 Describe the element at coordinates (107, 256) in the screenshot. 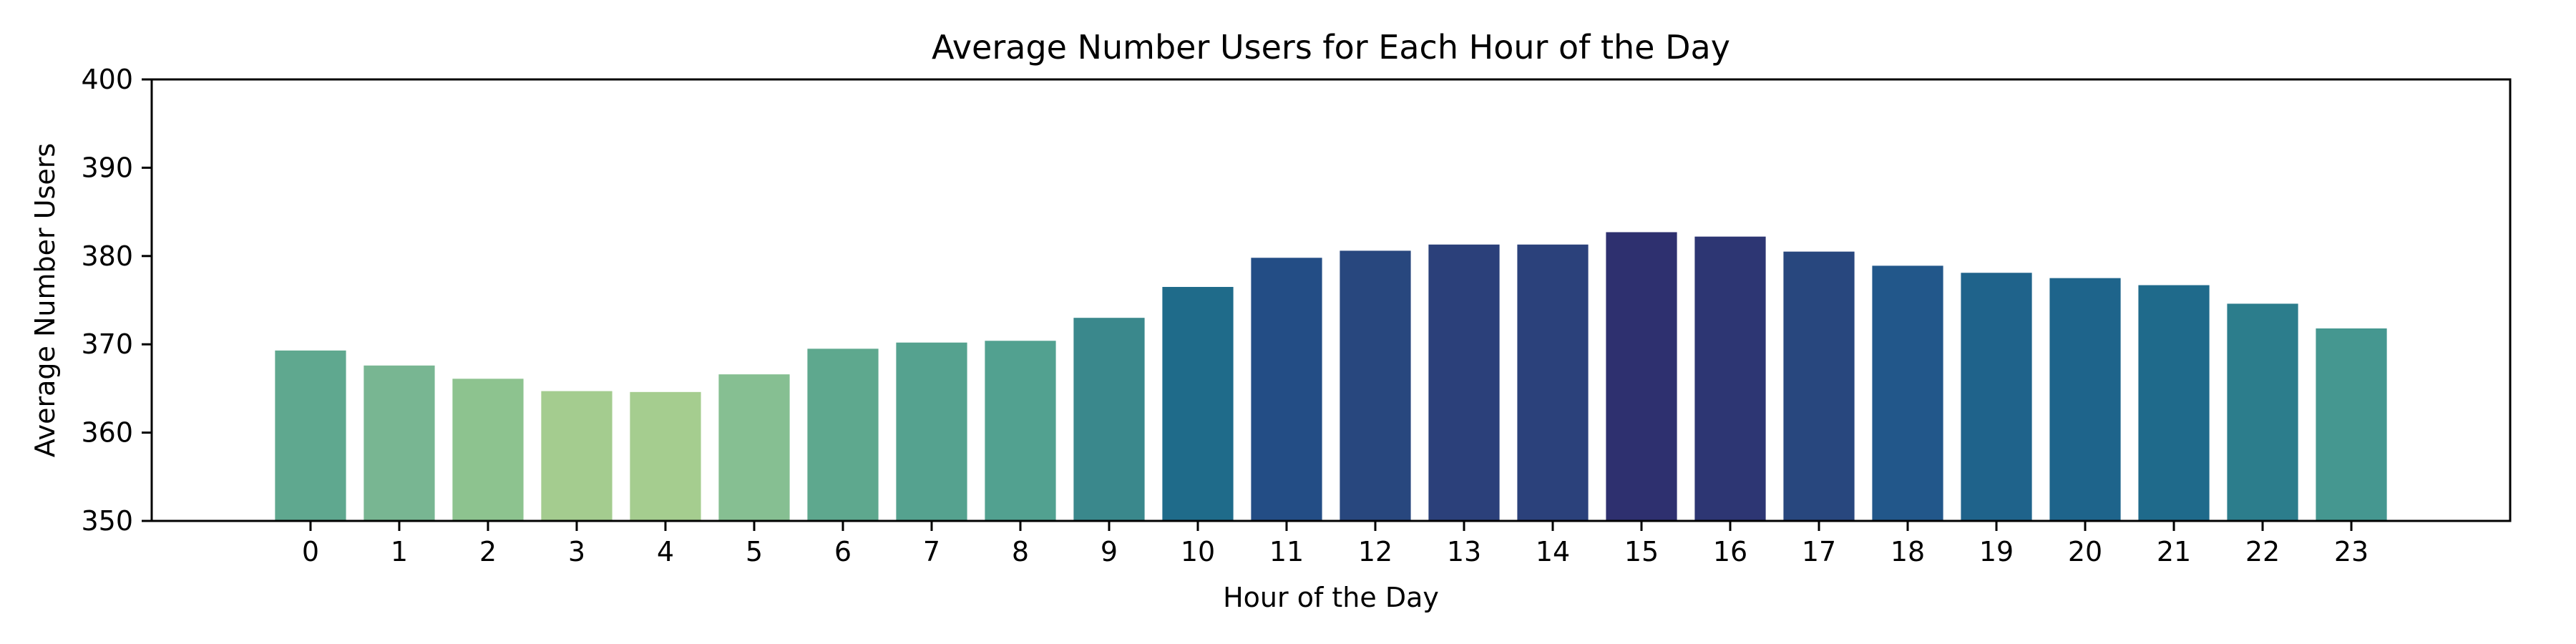

I see `y-tick-label: 380` at that location.